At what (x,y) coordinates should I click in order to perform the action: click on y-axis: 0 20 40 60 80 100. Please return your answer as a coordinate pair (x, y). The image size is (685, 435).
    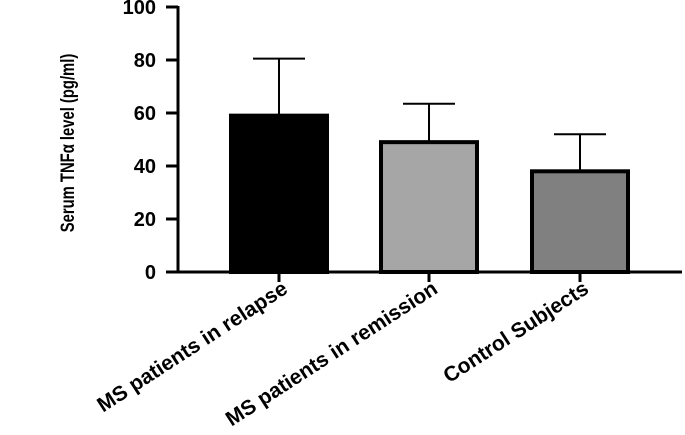
    Looking at the image, I should click on (151, 142).